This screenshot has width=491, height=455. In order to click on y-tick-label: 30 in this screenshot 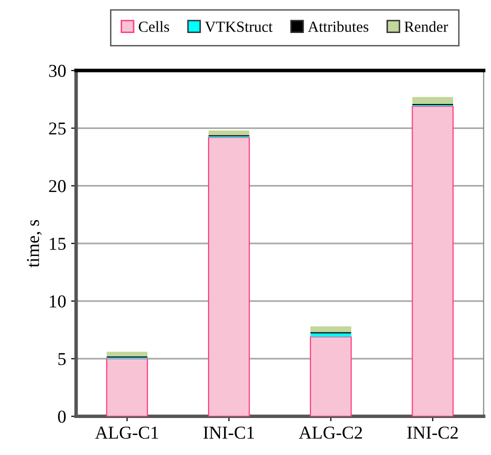, I will do `click(57, 70)`.